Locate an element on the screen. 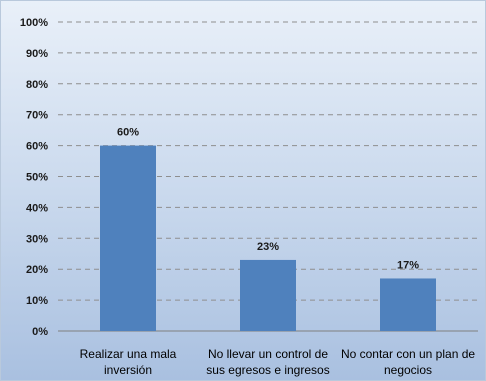  data-label: 23% is located at coordinates (268, 247).